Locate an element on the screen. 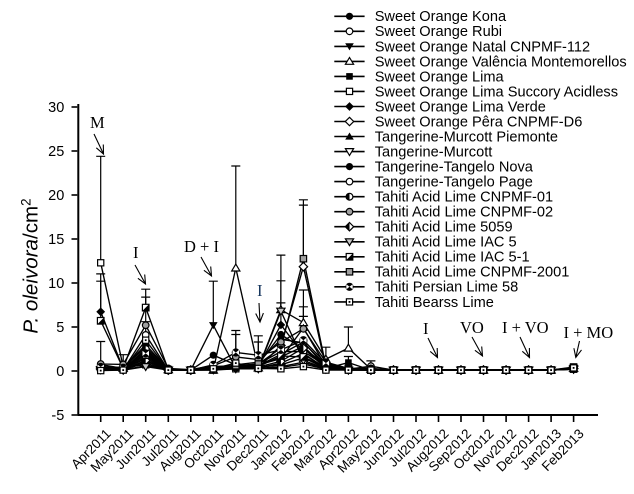 The width and height of the screenshot is (634, 494). svg-text: Tahiti Acid Lime CNPMF-02 is located at coordinates (464, 213).